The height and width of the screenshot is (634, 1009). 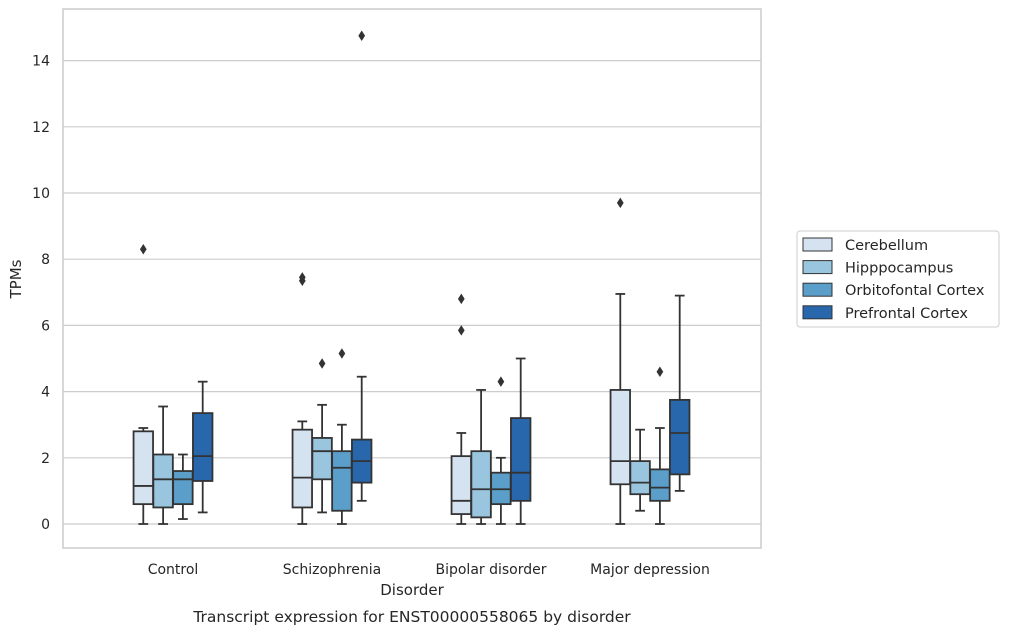 I want to click on legend-frame, so click(x=898, y=279).